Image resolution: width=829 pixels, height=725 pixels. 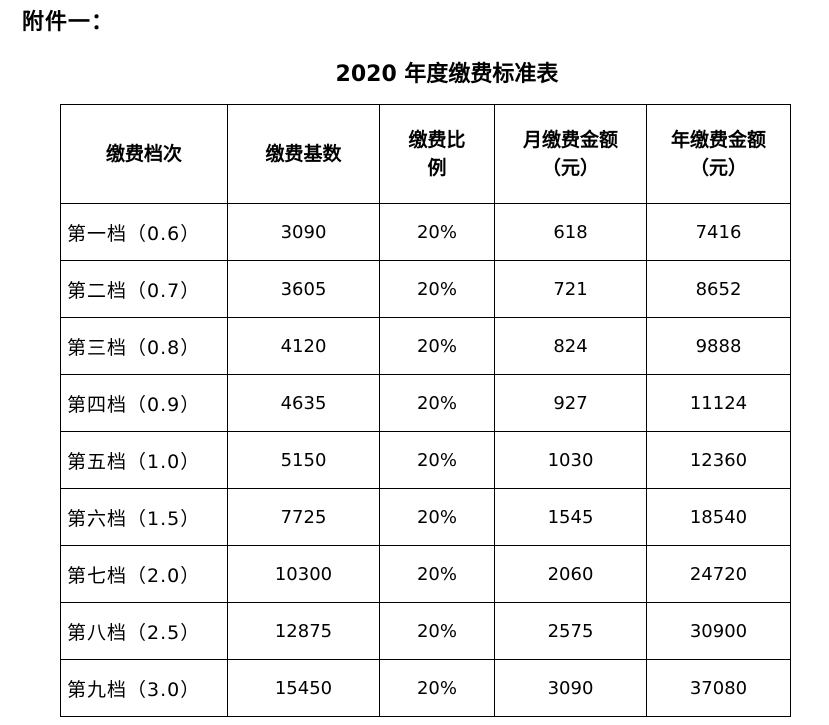 I want to click on yearly-cell: 7416, so click(x=718, y=232).